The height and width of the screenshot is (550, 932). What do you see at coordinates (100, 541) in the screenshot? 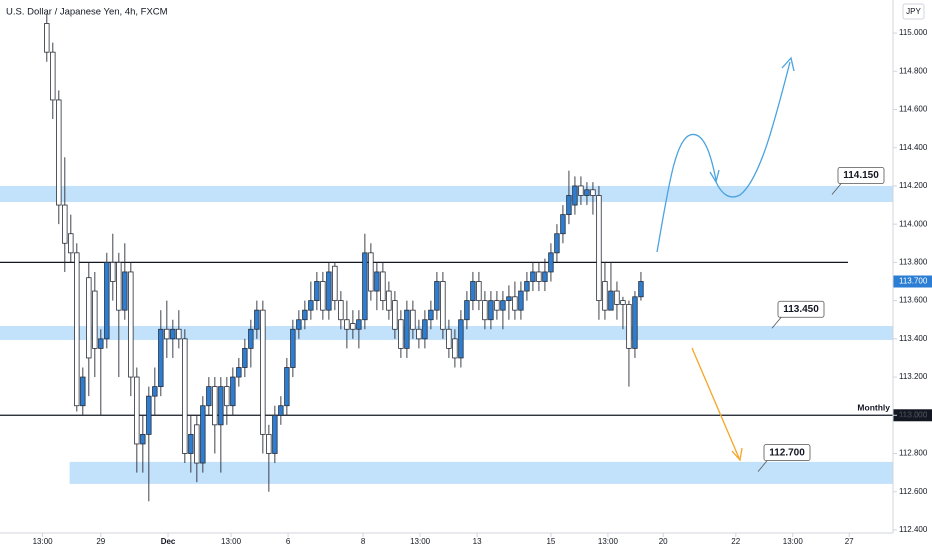
I see `x-tick-label: 29` at bounding box center [100, 541].